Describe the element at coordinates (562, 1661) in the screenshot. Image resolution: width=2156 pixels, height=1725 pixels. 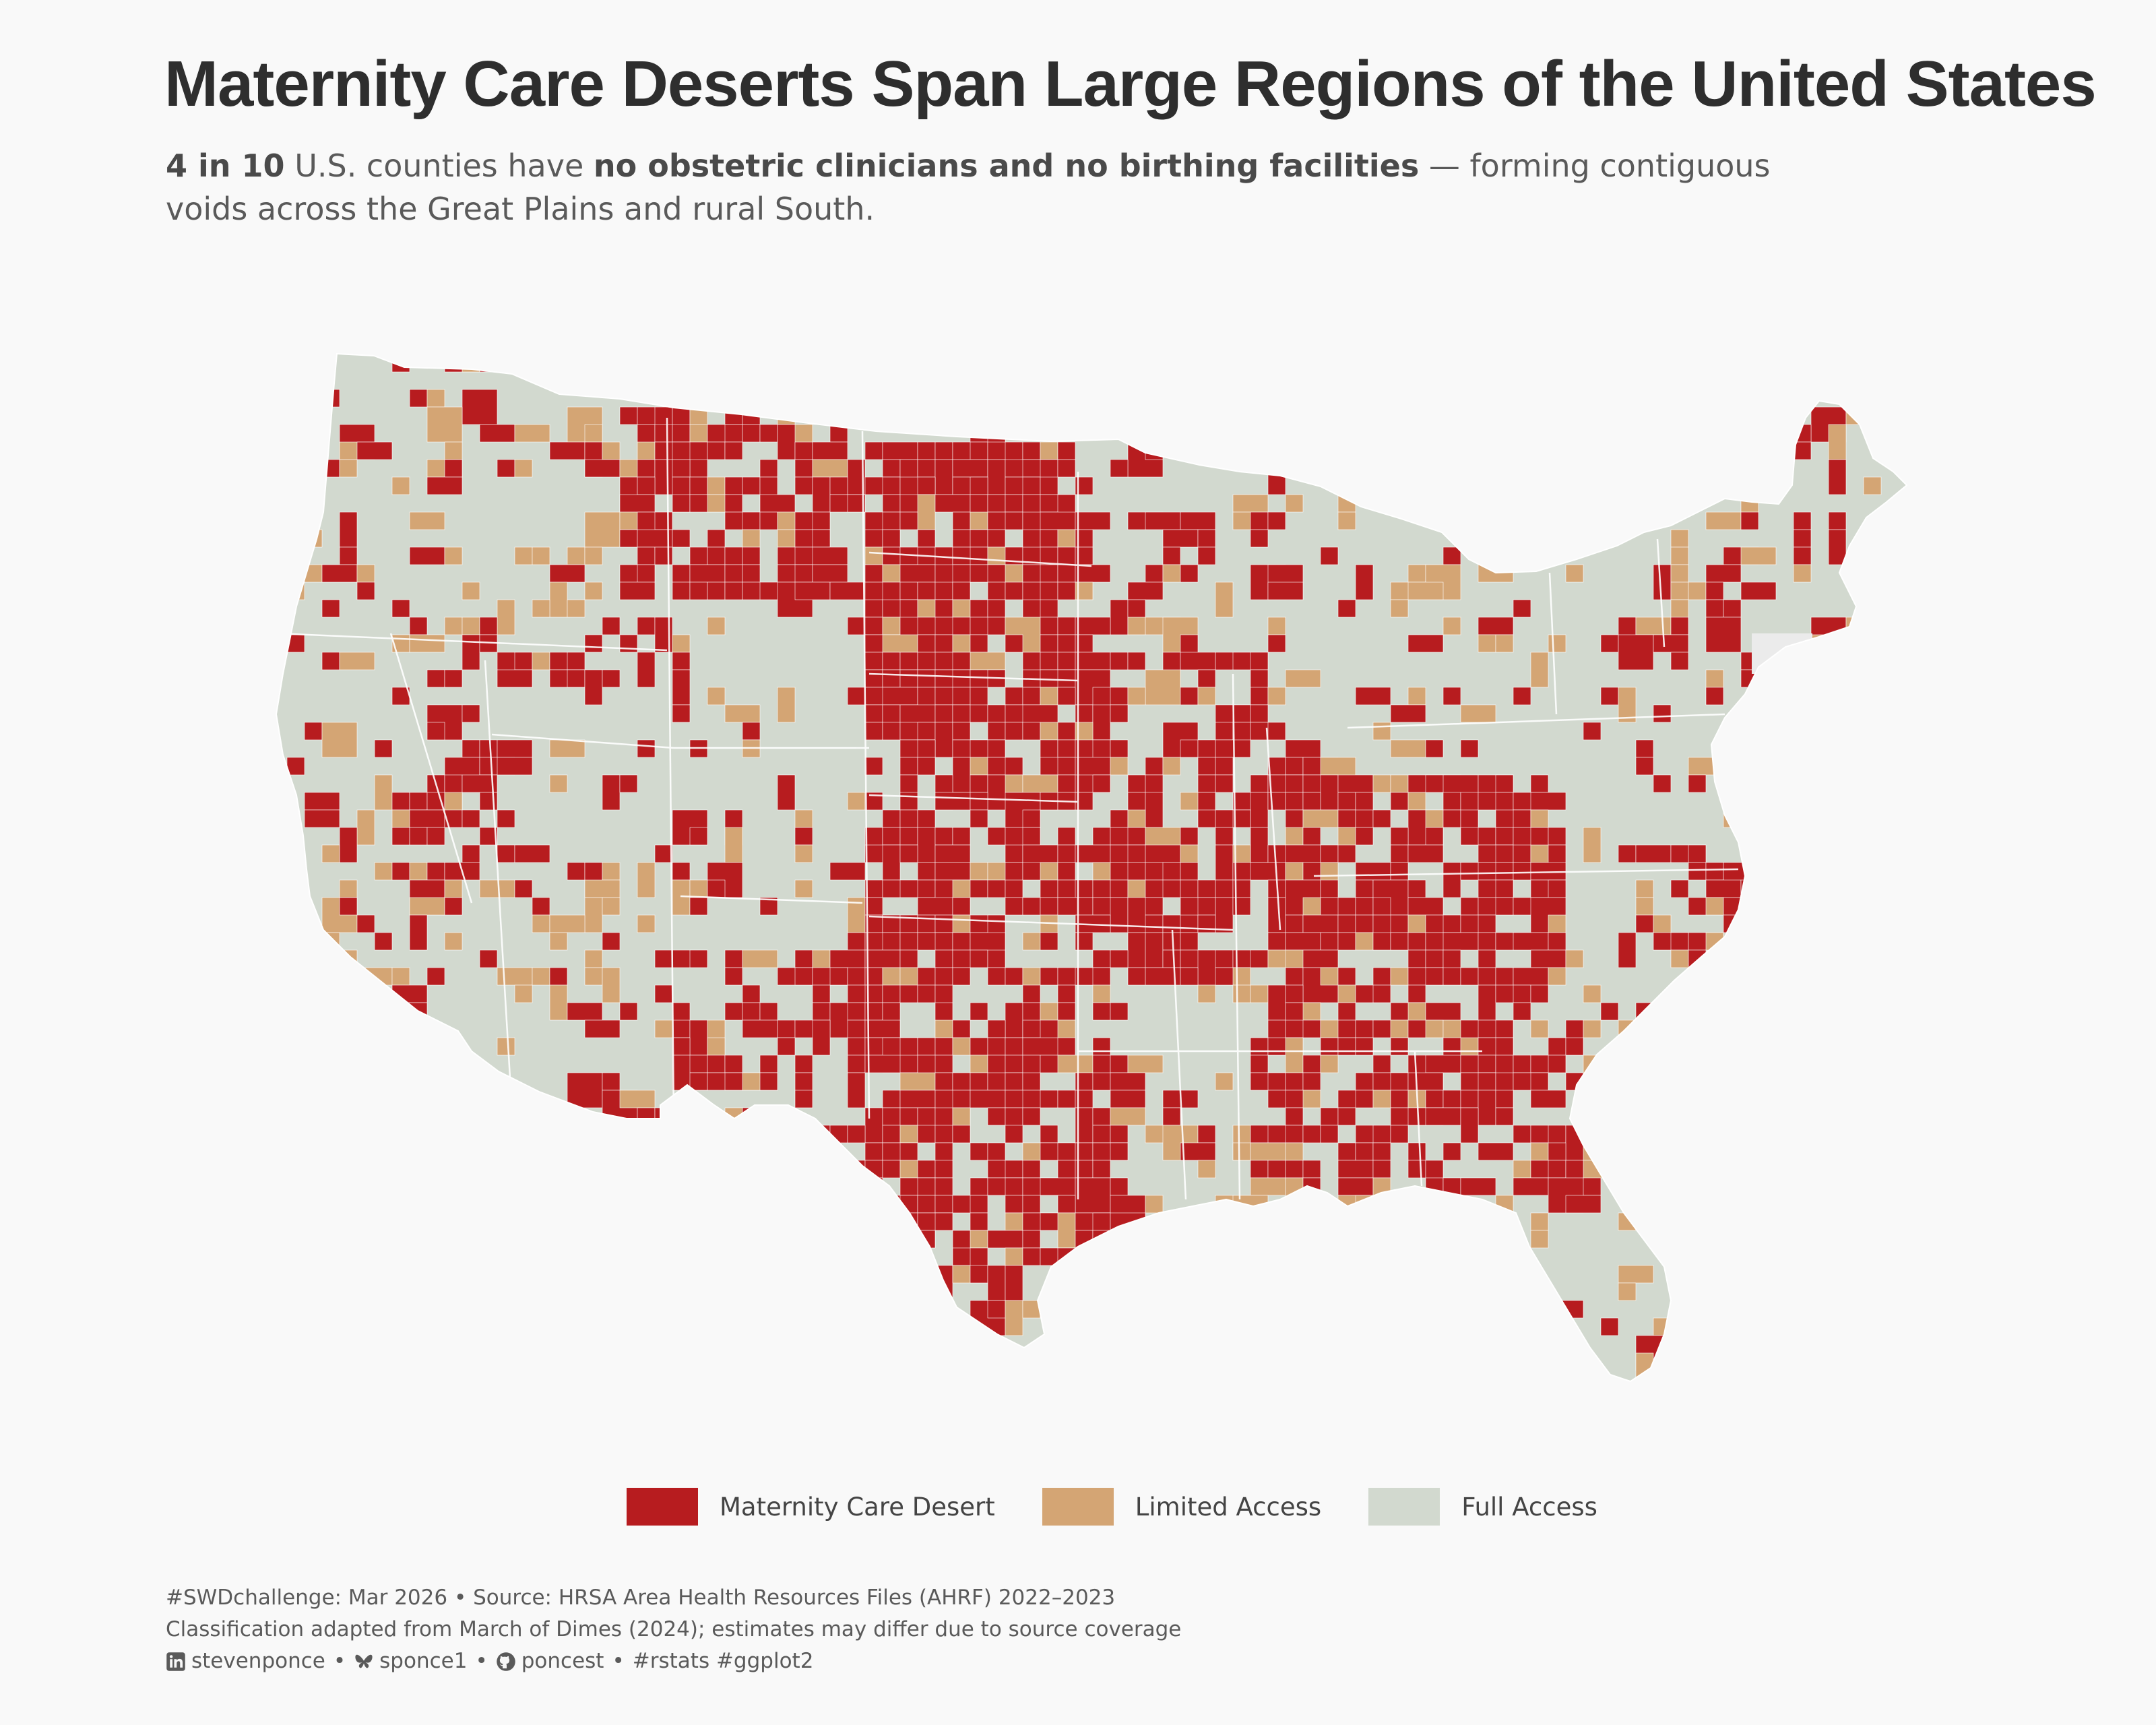
I see `github-handle: poncest` at that location.